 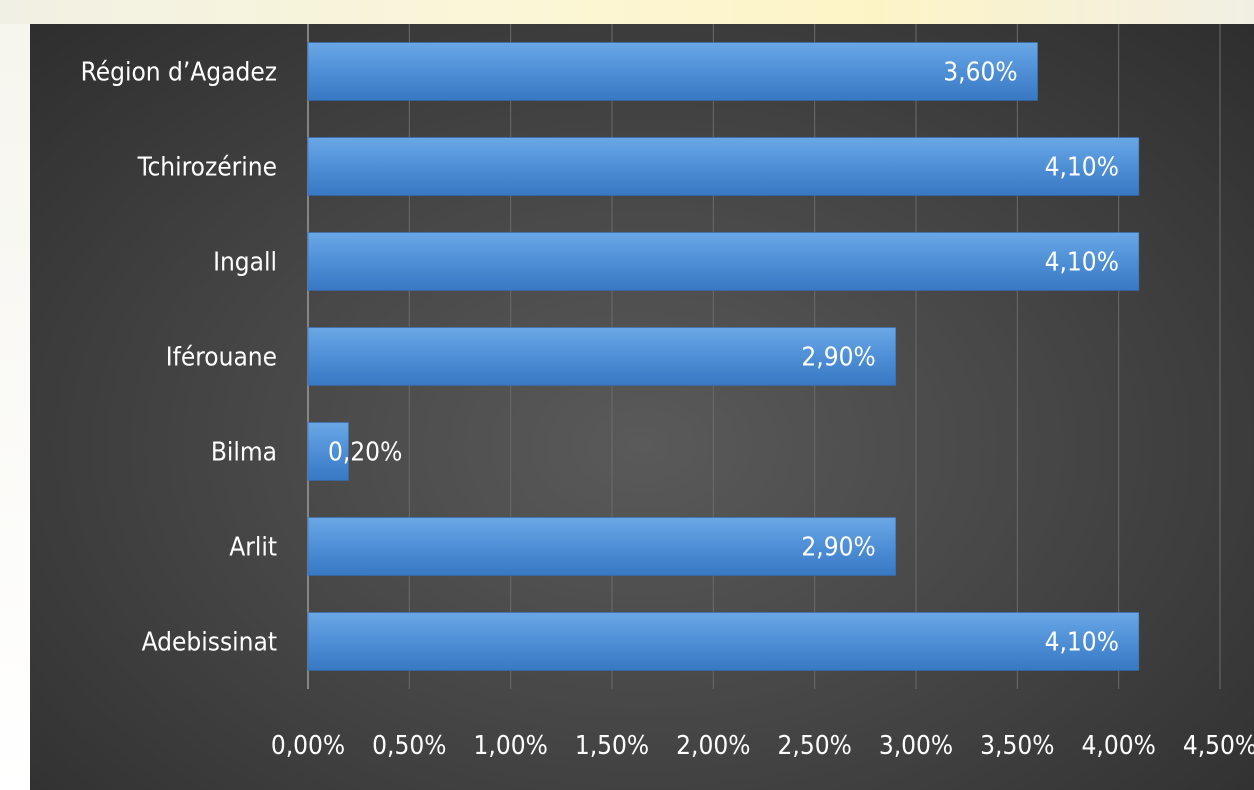 What do you see at coordinates (815, 746) in the screenshot?
I see `x-tick-label: 2,50%` at bounding box center [815, 746].